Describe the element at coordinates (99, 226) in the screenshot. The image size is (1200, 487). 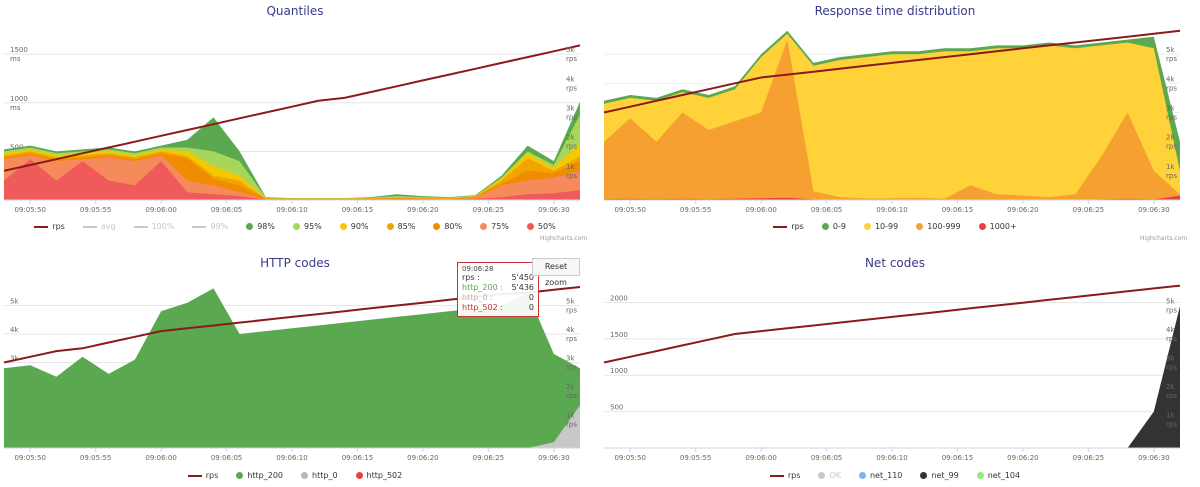
I see `legend-item-avg: avg` at that location.